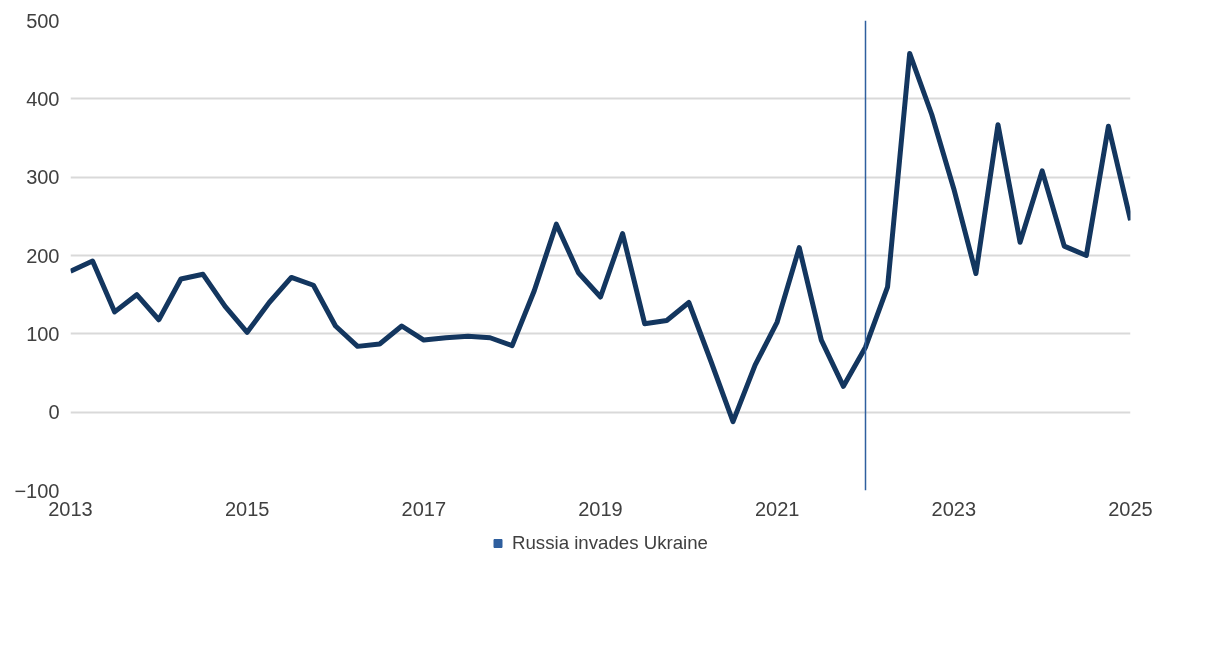 This screenshot has height=662, width=1205. I want to click on x-tick-label: 2021, so click(777, 508).